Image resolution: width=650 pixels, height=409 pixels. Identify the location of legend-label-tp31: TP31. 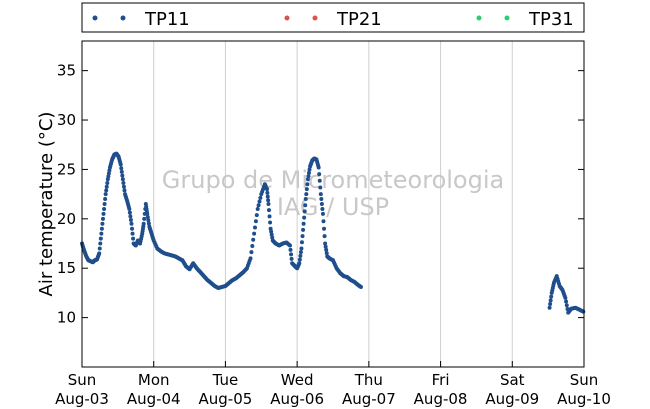
(551, 19).